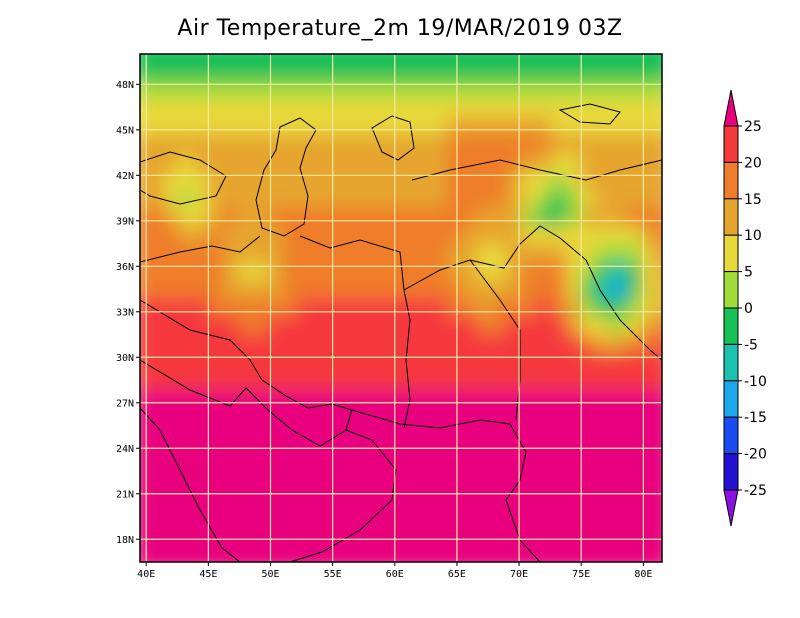 The height and width of the screenshot is (618, 800). Describe the element at coordinates (393, 138) in the screenshot. I see `aral-sea-outline` at that location.